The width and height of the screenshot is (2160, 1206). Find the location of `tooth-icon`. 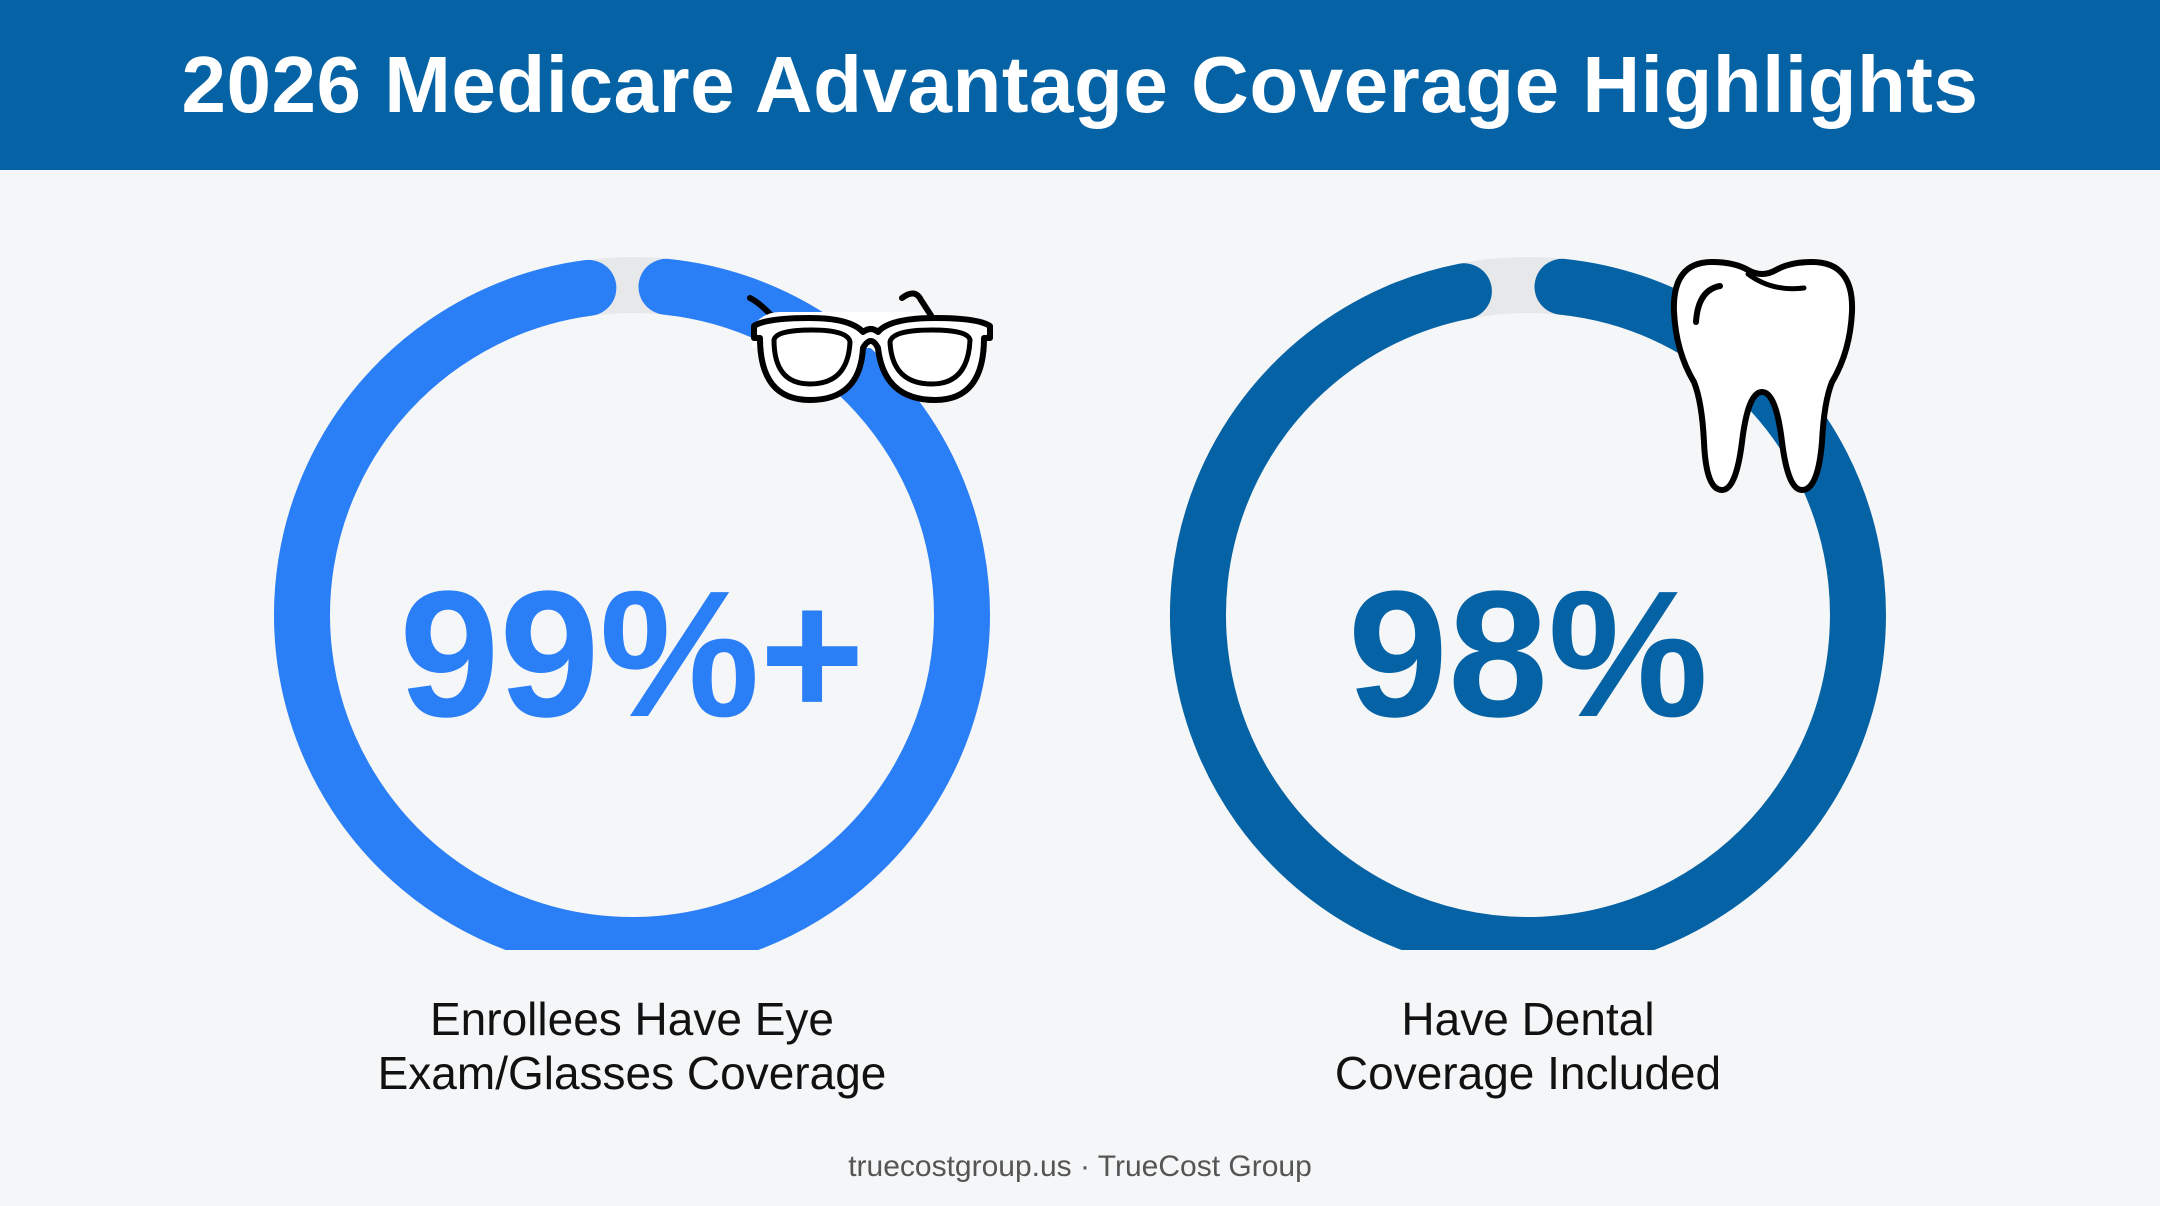

tooth-icon is located at coordinates (1763, 376).